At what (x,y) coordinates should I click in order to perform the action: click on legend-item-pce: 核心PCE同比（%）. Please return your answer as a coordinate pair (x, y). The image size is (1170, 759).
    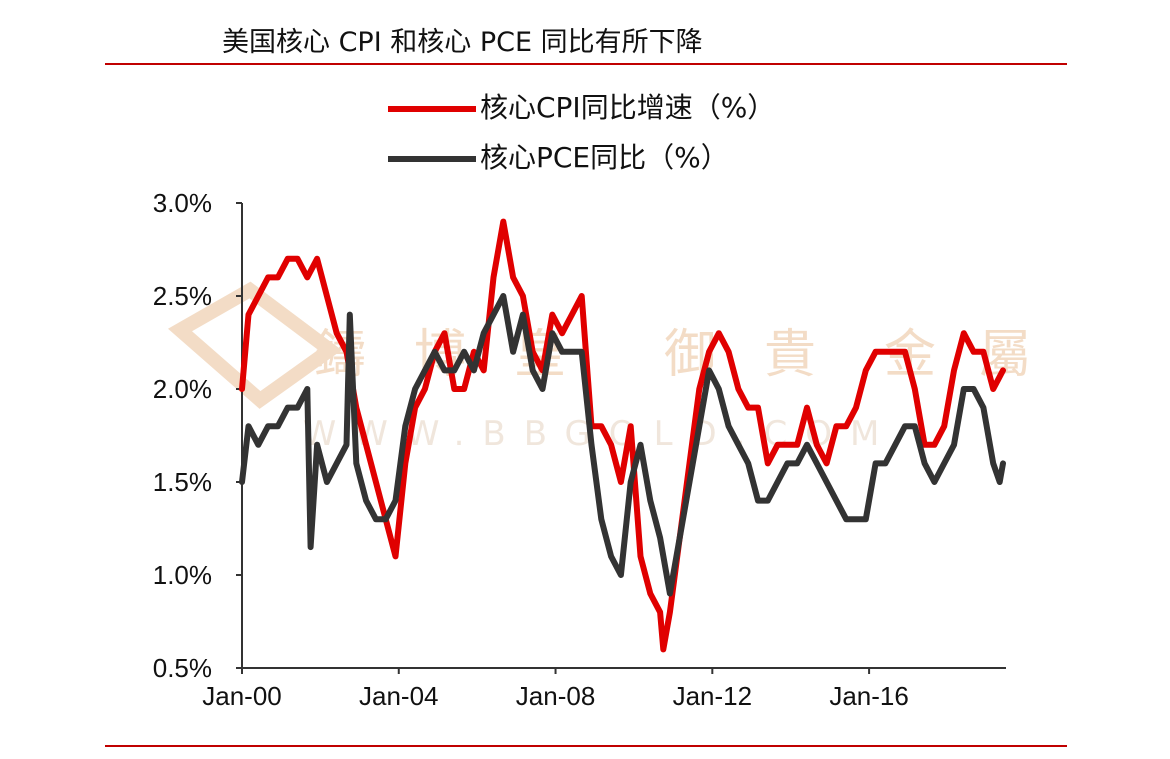
    Looking at the image, I should click on (558, 156).